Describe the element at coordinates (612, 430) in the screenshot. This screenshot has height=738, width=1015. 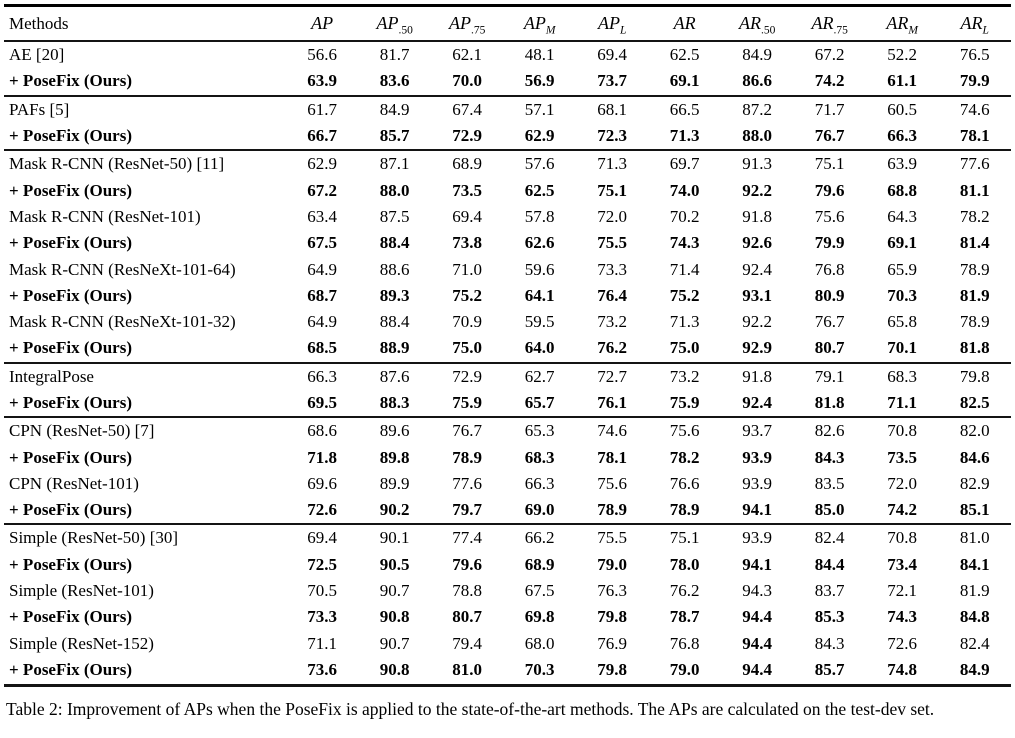
I see `metric-cell: 74.6` at that location.